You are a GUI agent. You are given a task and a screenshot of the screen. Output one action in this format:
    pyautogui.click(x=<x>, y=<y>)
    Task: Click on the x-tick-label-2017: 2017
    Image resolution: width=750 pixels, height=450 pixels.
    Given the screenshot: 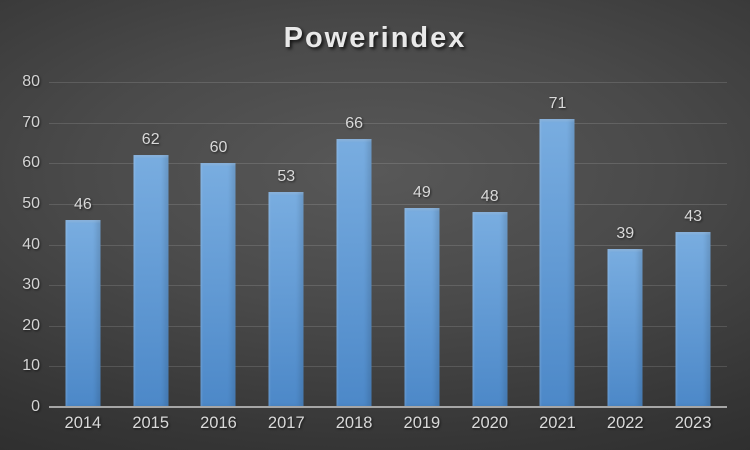 What is the action you would take?
    pyautogui.click(x=286, y=423)
    